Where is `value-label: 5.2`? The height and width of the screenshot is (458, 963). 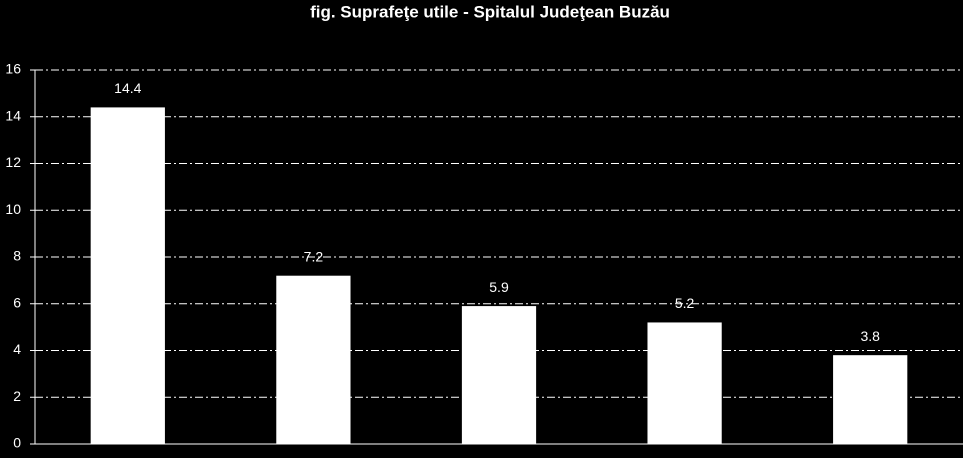 value-label: 5.2 is located at coordinates (685, 303).